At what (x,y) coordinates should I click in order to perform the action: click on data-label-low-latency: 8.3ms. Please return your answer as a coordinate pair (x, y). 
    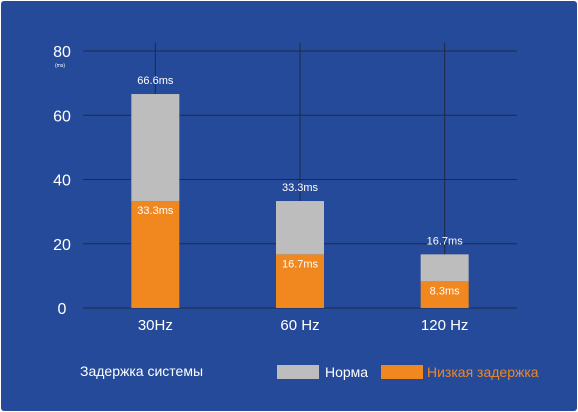
    Looking at the image, I should click on (445, 291).